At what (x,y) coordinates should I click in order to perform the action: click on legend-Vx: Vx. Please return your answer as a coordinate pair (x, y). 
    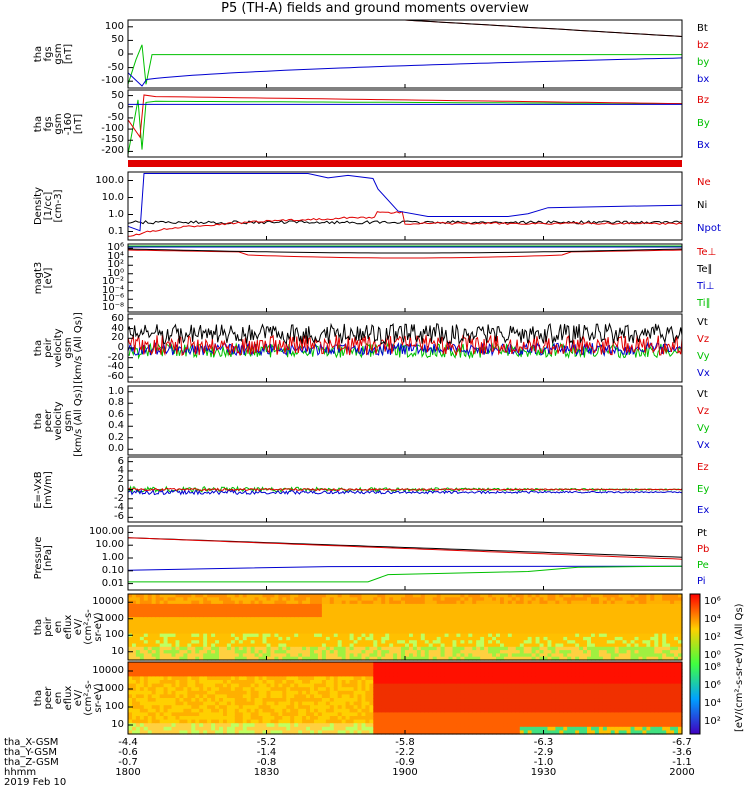
    Looking at the image, I should click on (703, 373).